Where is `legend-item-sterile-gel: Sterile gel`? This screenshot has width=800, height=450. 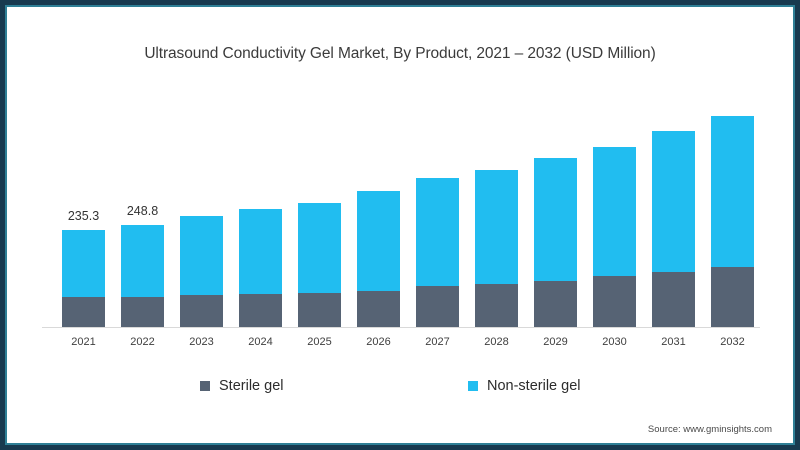
legend-item-sterile-gel: Sterile gel is located at coordinates (241, 386).